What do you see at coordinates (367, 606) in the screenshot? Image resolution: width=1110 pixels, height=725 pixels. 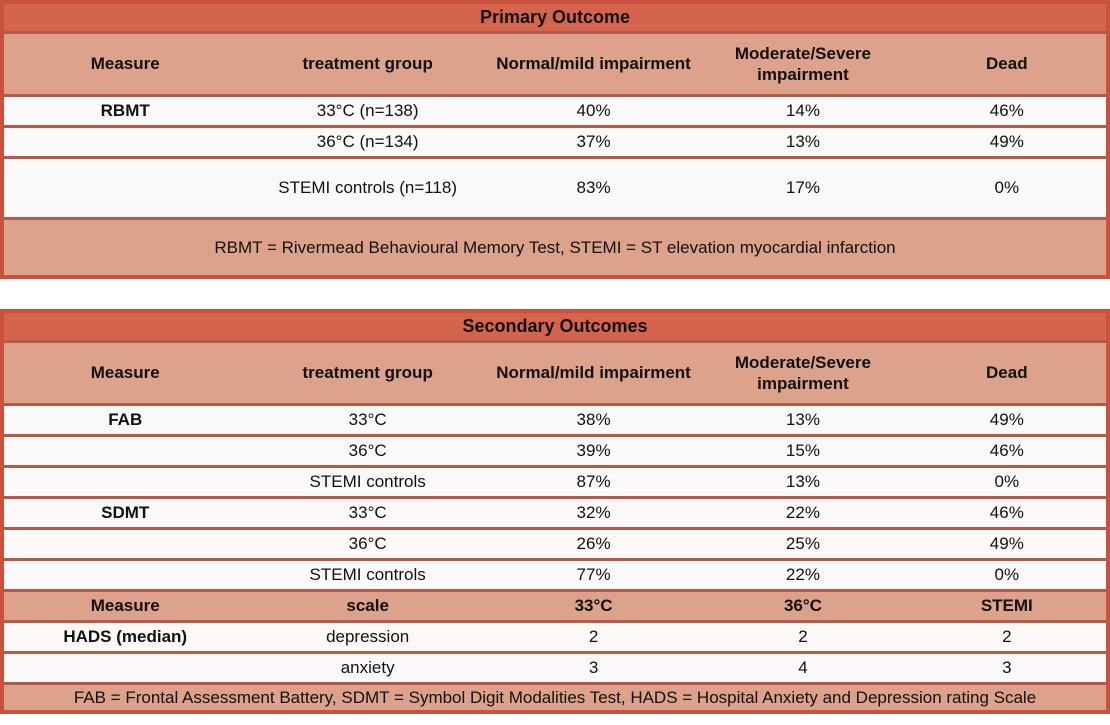 I see `sub-header-cell: scale` at bounding box center [367, 606].